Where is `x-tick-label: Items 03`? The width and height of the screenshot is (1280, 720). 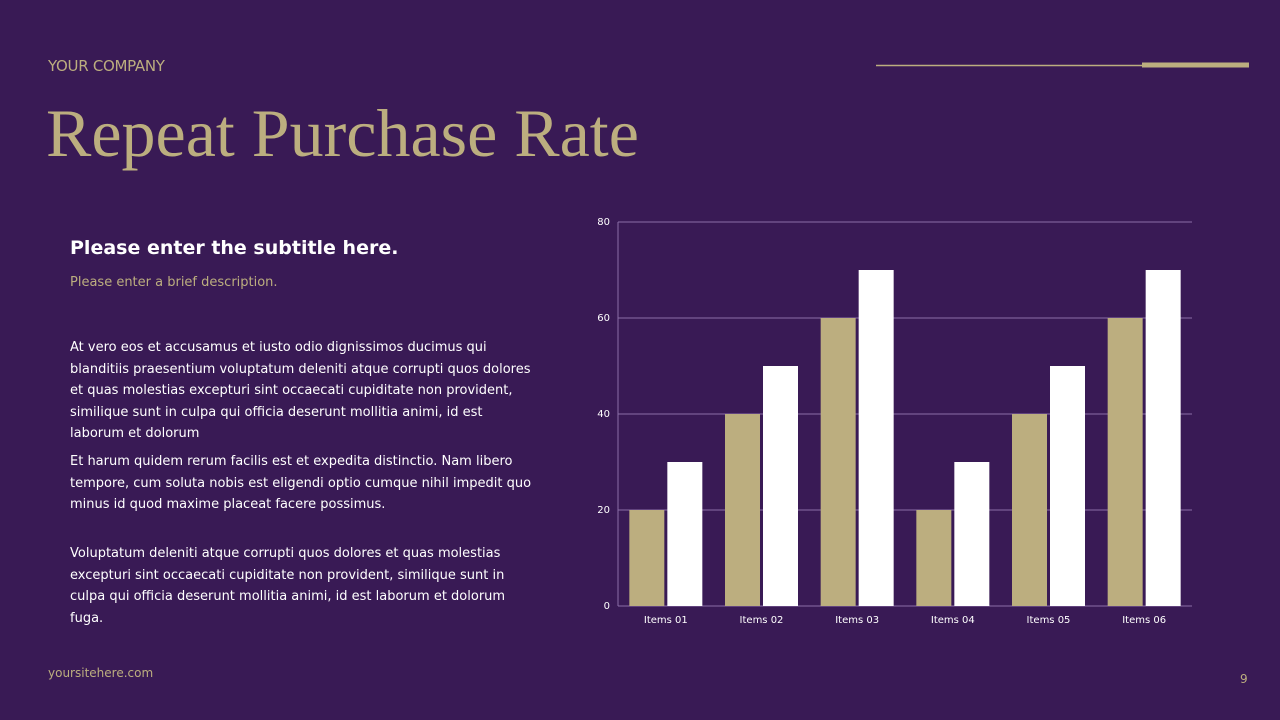
x-tick-label: Items 03 is located at coordinates (857, 620).